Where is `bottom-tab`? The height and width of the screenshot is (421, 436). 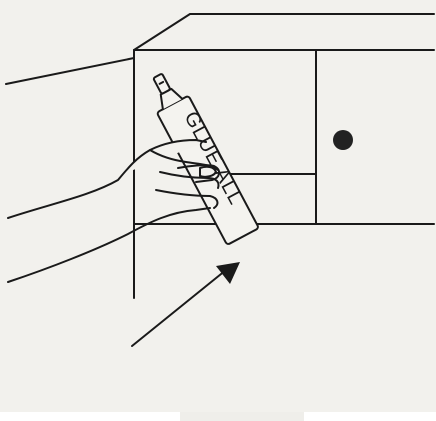 bottom-tab is located at coordinates (242, 416).